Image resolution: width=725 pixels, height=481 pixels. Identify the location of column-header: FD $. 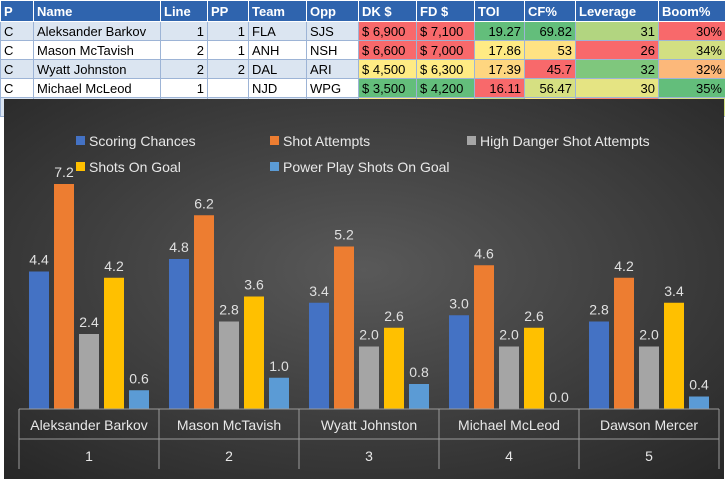
(445, 11).